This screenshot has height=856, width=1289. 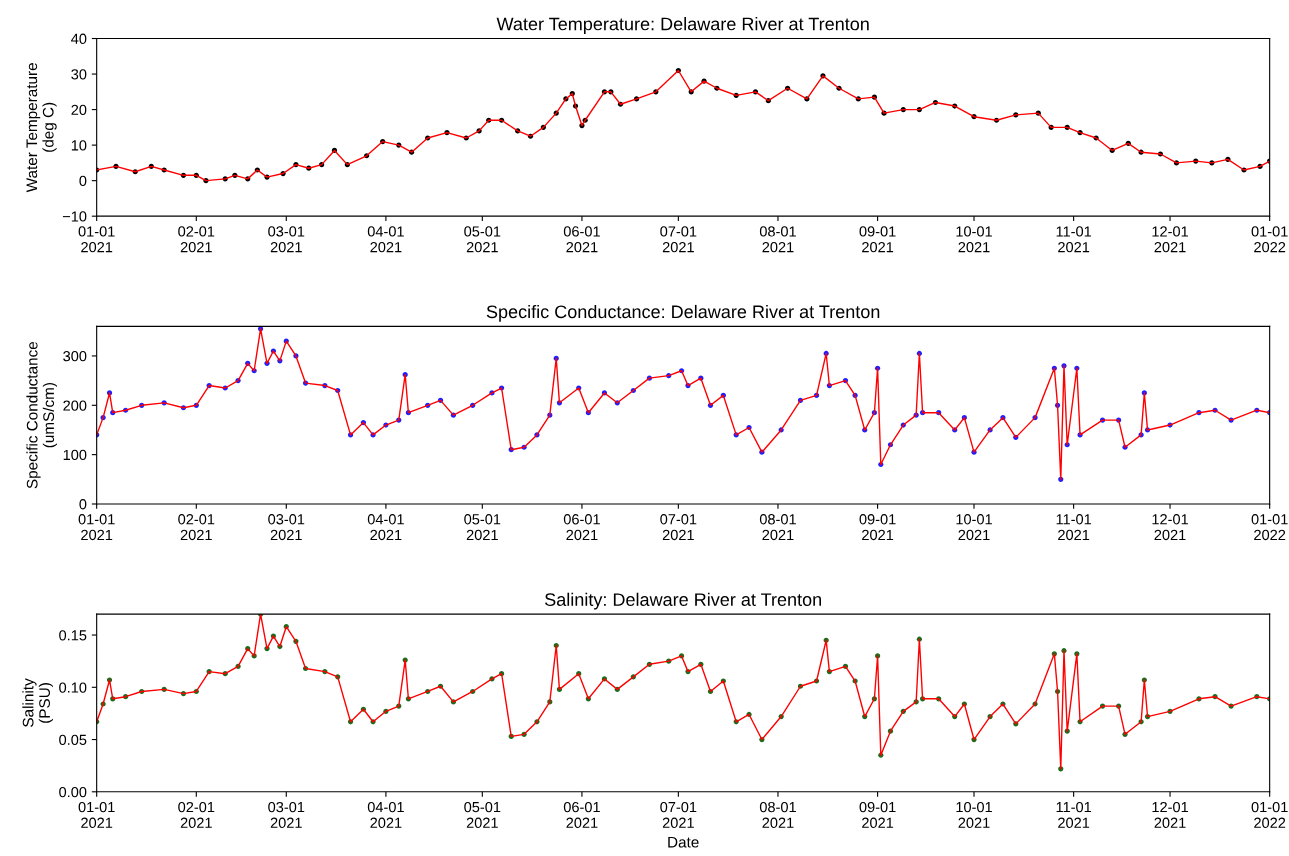 I want to click on y-tick-label: 10, so click(x=79, y=145).